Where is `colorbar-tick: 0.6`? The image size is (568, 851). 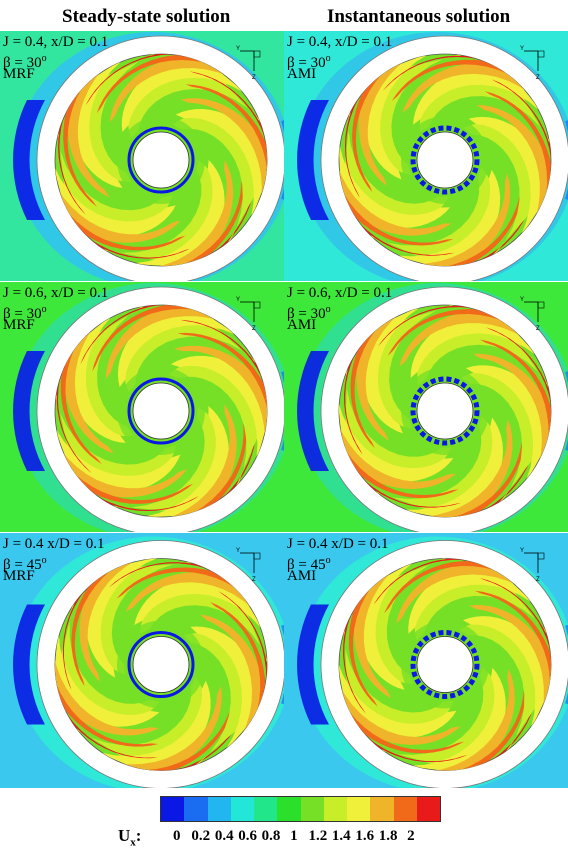
colorbar-tick: 0.6 is located at coordinates (247, 836).